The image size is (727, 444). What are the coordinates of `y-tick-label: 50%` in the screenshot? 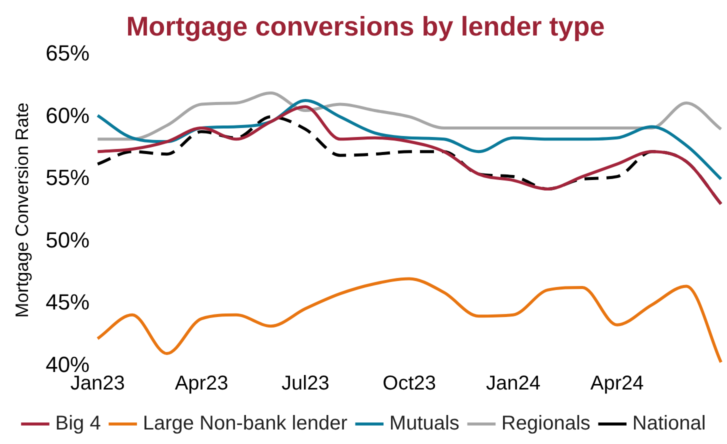 It's located at (68, 239).